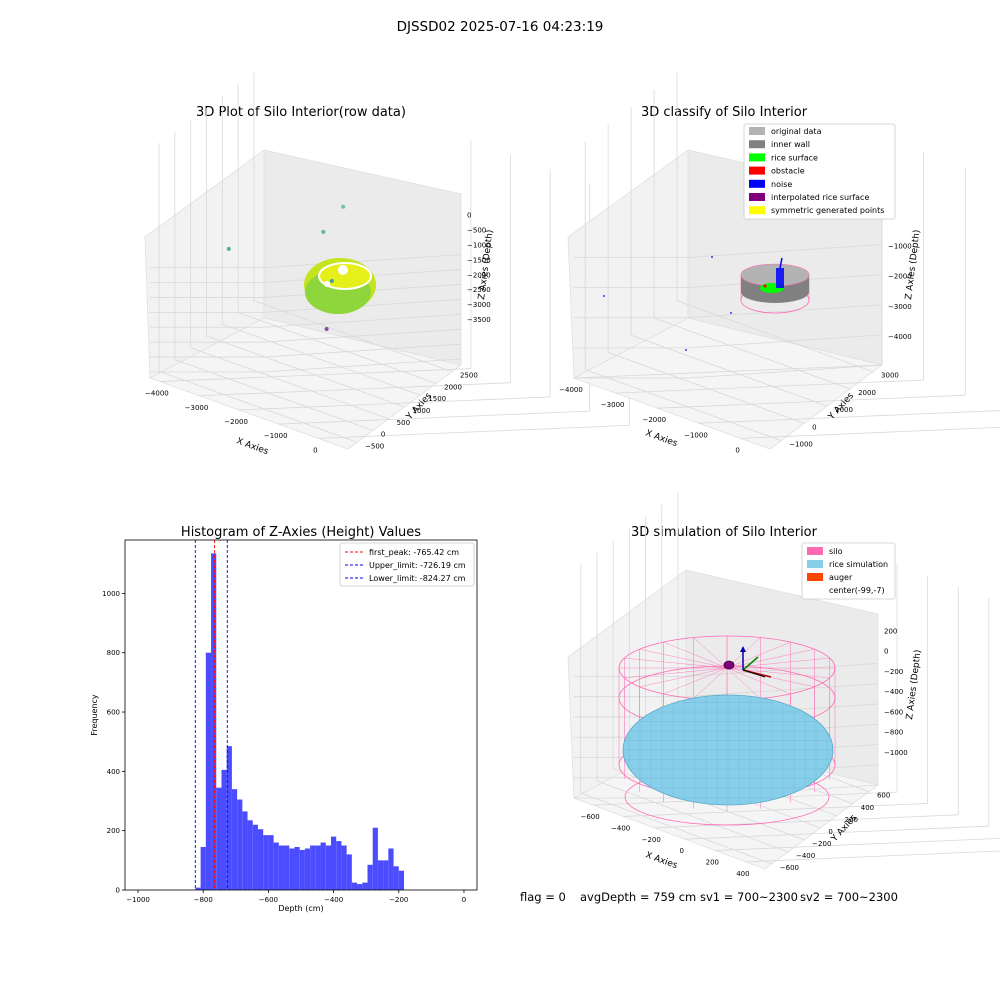  I want to click on legend-label: rice simulation, so click(858, 564).